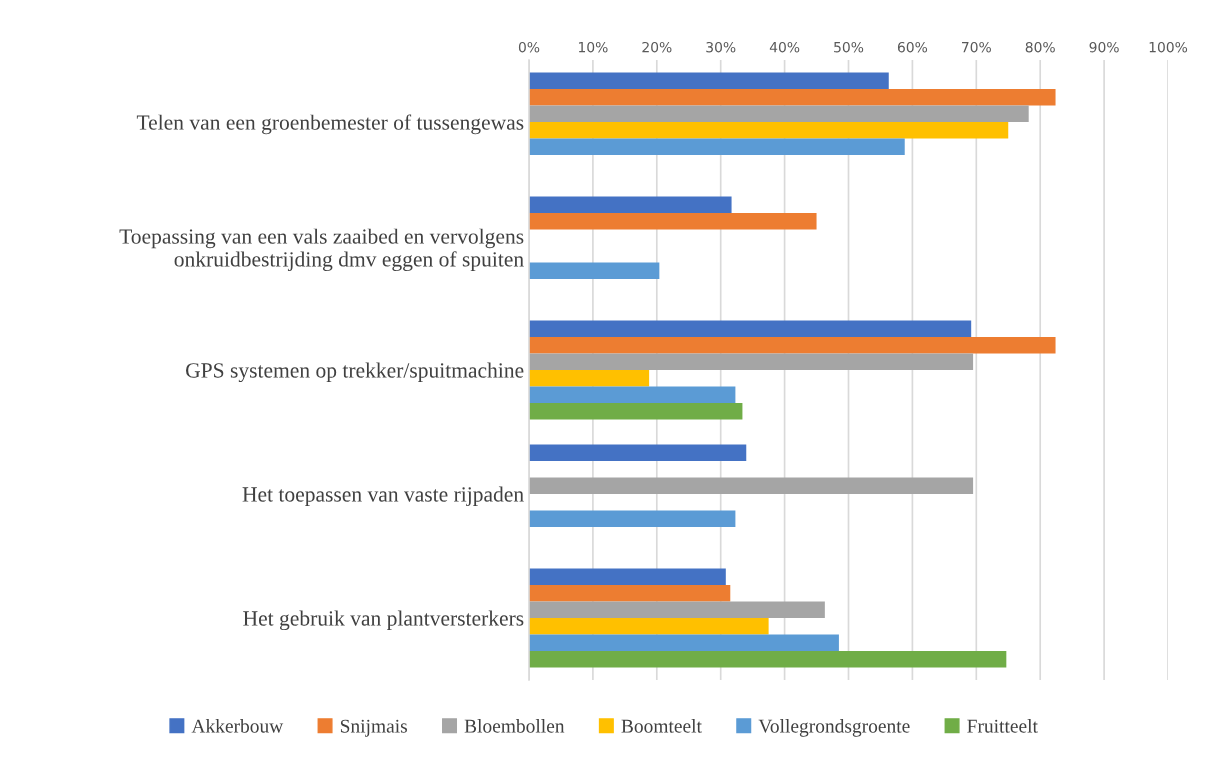 The image size is (1208, 758). Describe the element at coordinates (330, 124) in the screenshot. I see `y-tick-label: Telen van een groenbemester of tussengewas` at that location.